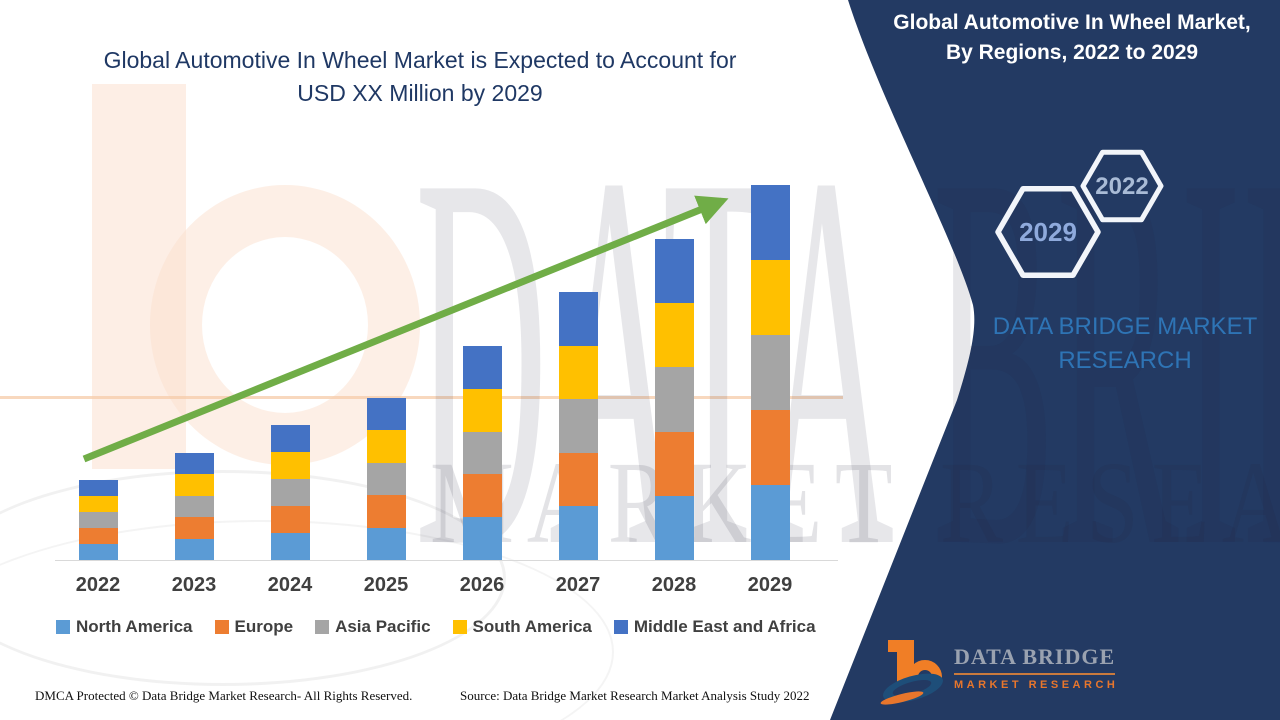 The image size is (1280, 720). Describe the element at coordinates (1125, 326) in the screenshot. I see `brand-line1: DATA BRIDGE MARKET` at that location.